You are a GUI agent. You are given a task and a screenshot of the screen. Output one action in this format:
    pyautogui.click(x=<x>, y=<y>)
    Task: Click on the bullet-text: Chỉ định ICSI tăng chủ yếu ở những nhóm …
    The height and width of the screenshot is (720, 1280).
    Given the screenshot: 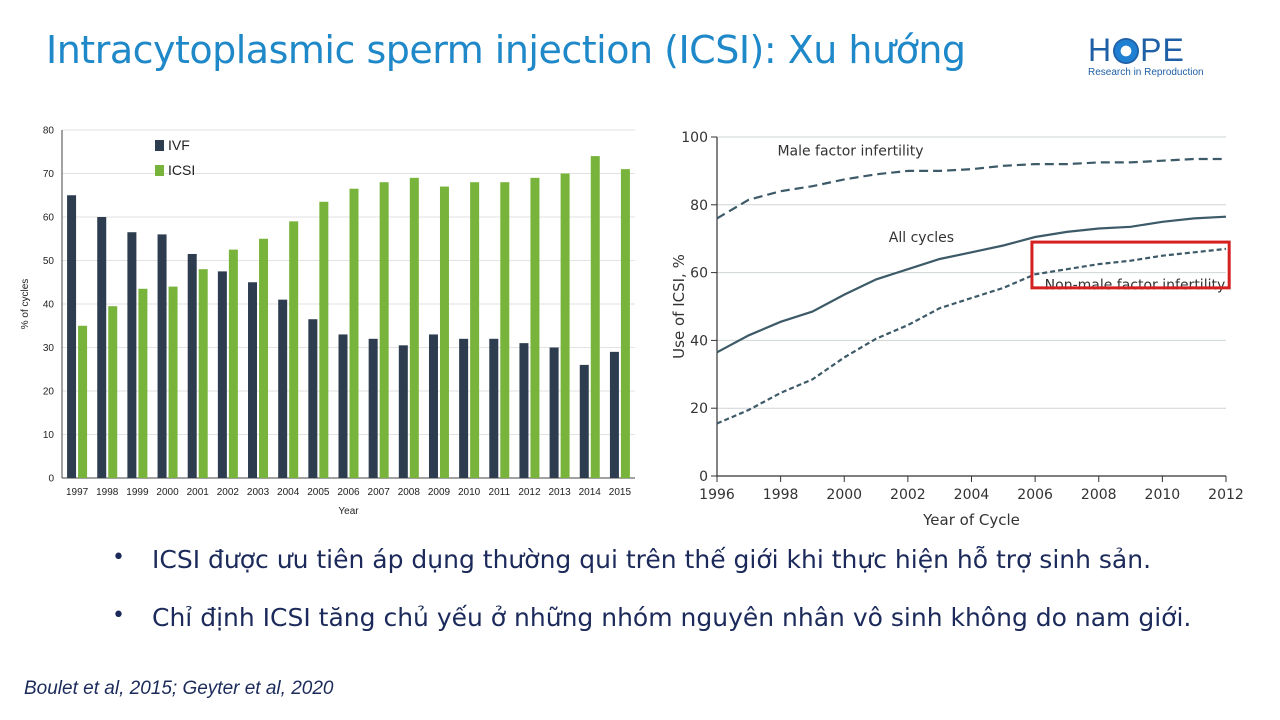 What is the action you would take?
    pyautogui.click(x=672, y=617)
    